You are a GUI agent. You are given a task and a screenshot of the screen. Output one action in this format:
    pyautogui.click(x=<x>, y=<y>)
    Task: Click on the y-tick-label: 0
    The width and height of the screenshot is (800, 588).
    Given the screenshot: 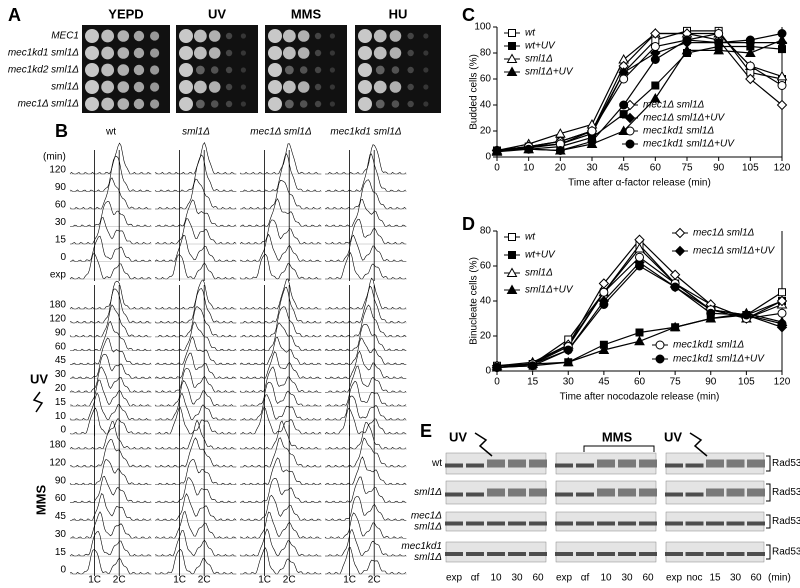 What is the action you would take?
    pyautogui.click(x=488, y=157)
    